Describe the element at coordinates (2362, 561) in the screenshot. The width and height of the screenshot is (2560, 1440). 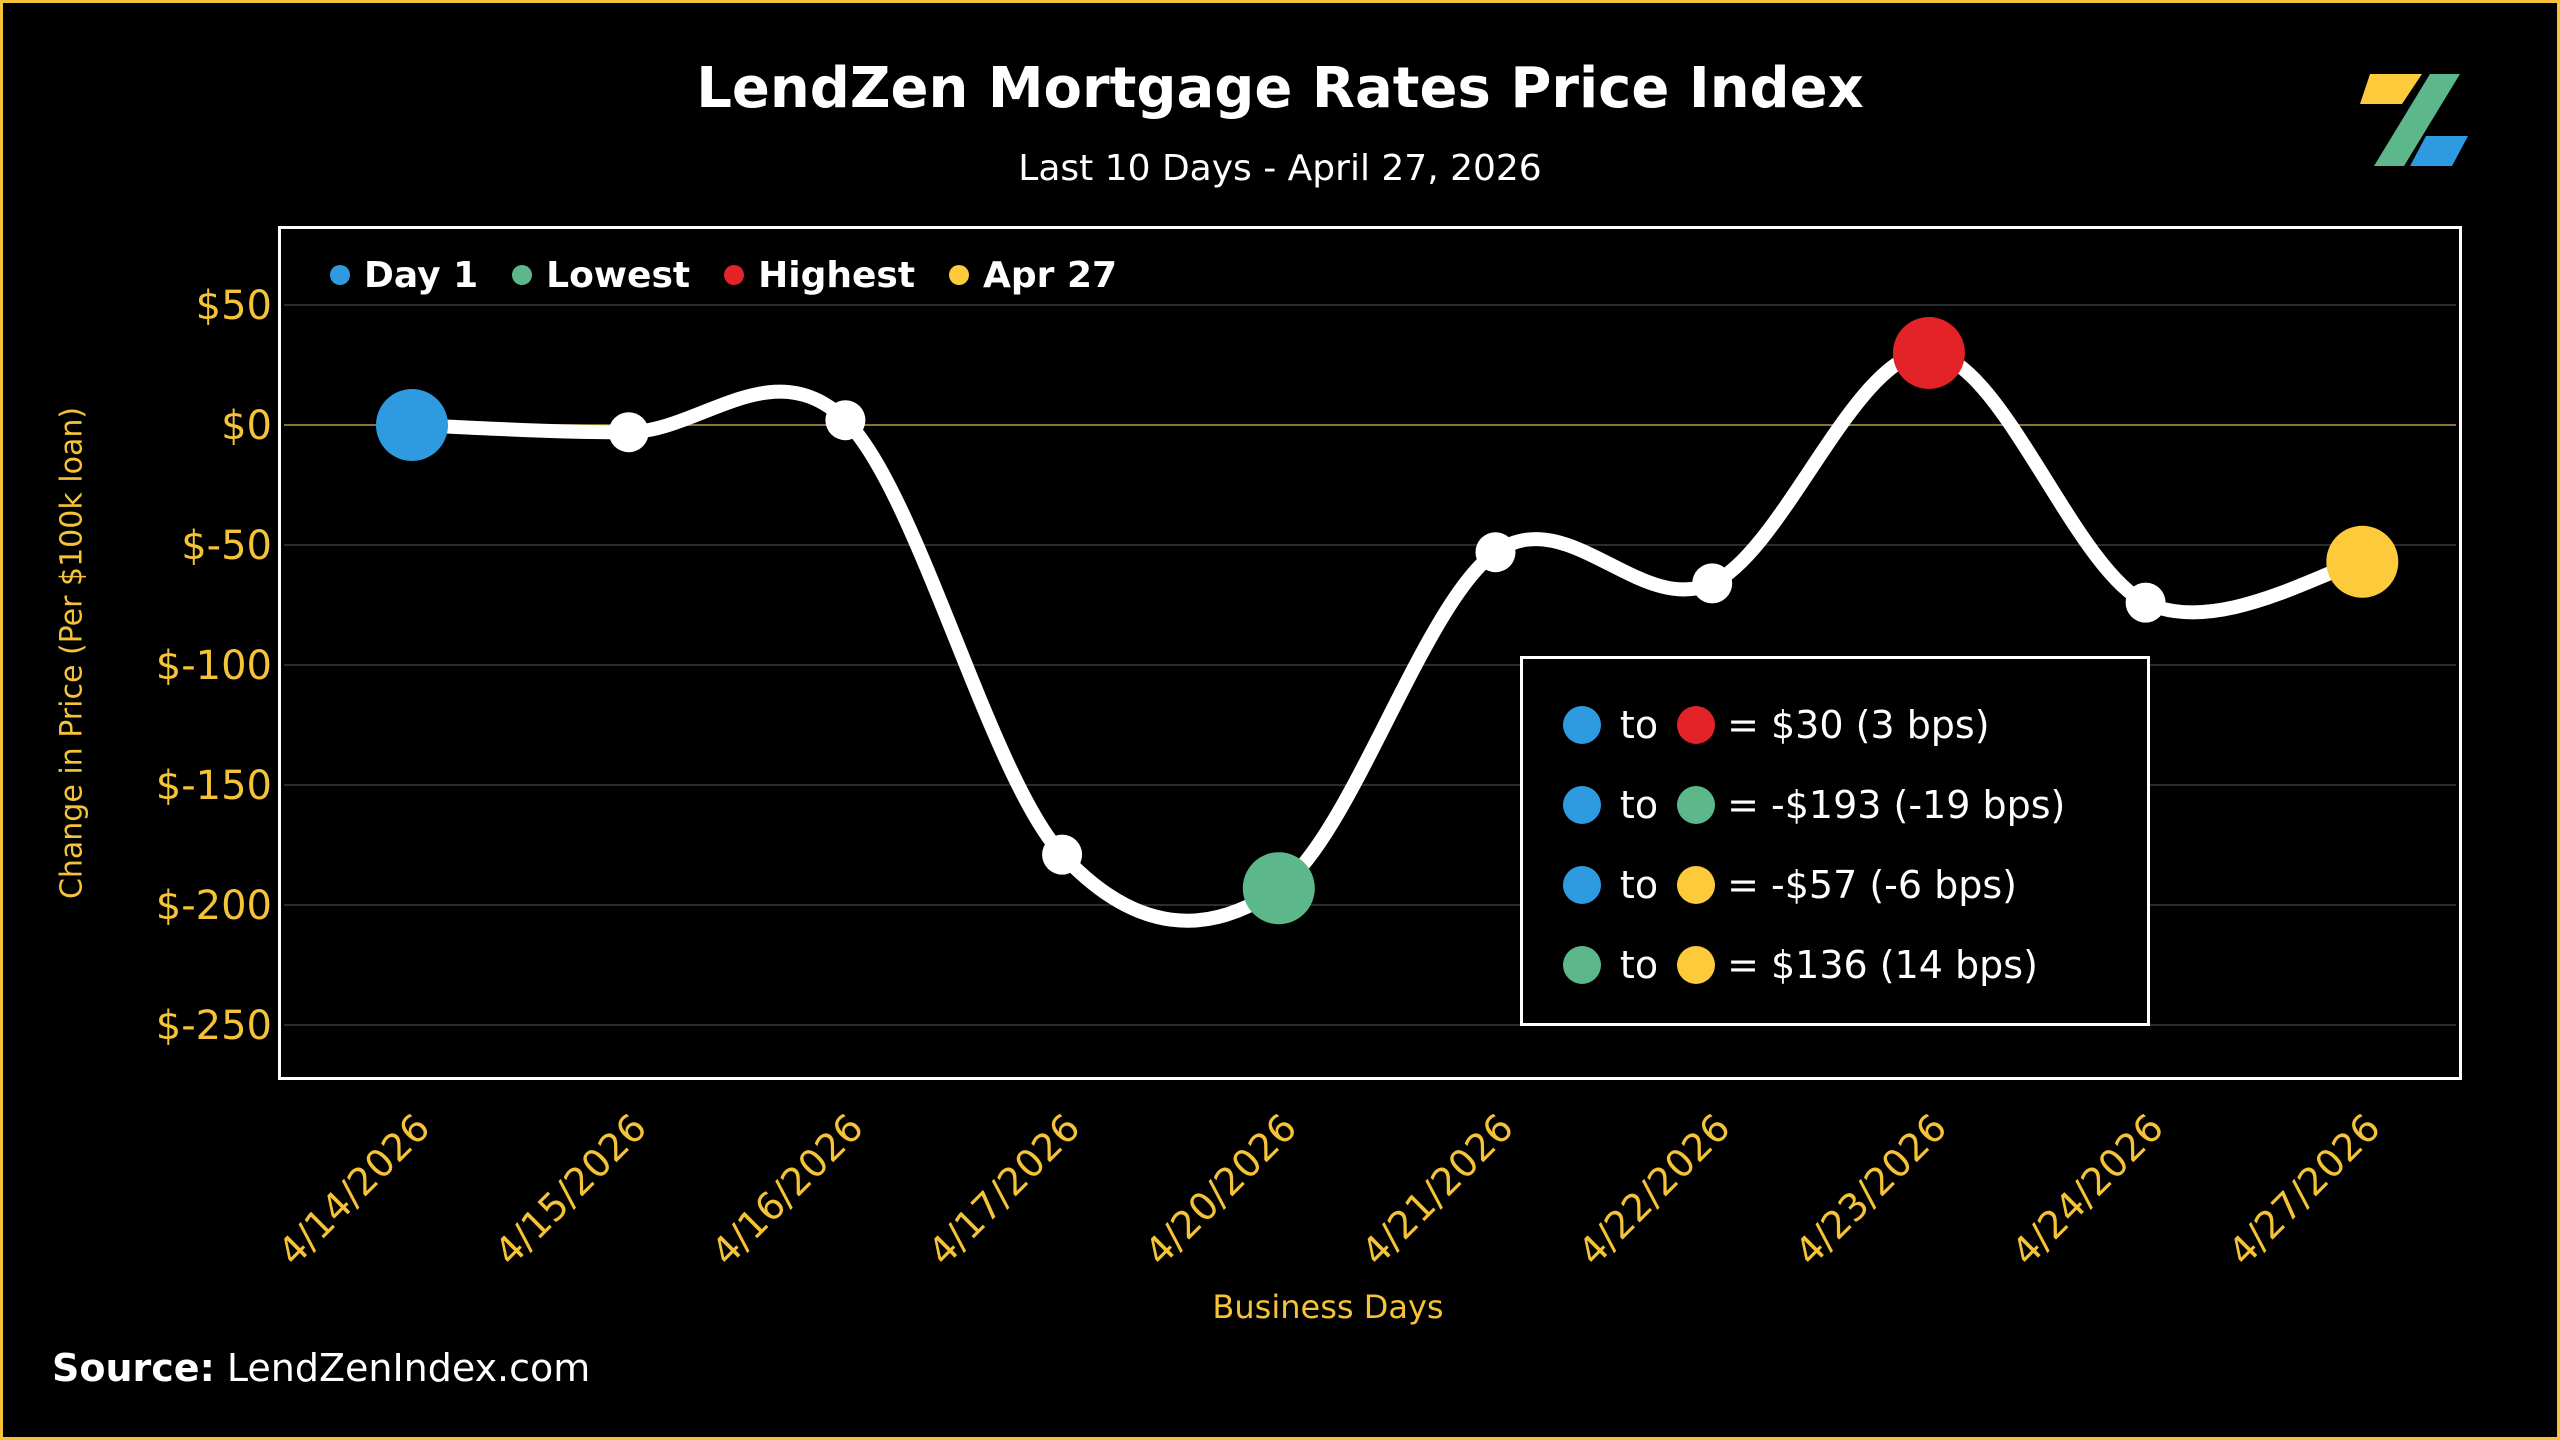
I see `data-point-latest` at that location.